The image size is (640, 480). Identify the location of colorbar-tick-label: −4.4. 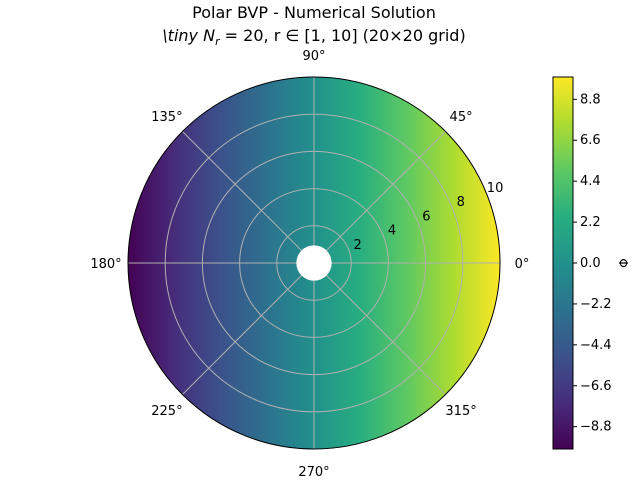
(596, 345).